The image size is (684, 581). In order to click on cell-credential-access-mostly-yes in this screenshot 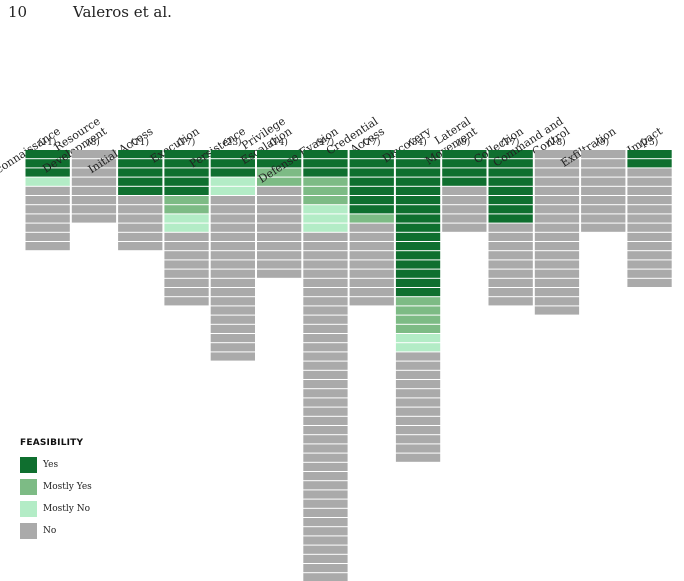, I will do `click(371, 218)`.